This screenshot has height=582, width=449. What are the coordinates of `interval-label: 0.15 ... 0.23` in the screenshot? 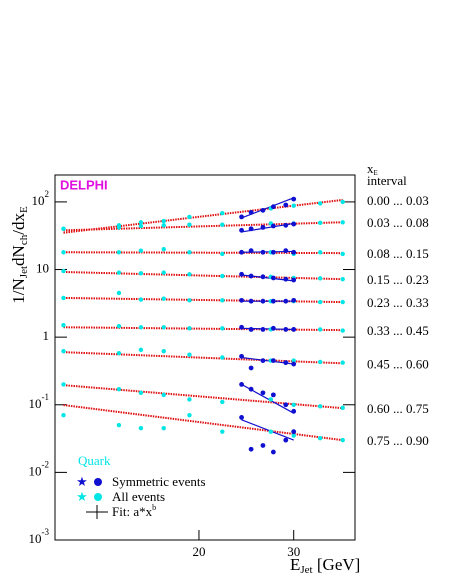 It's located at (398, 279).